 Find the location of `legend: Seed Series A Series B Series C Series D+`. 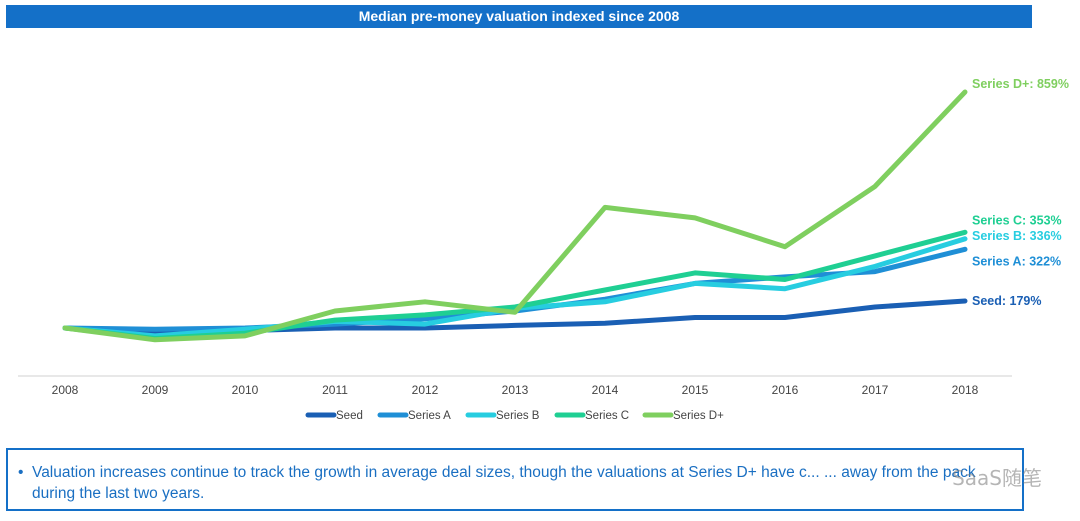

legend: Seed Series A Series B Series C Series D+ is located at coordinates (514, 416).